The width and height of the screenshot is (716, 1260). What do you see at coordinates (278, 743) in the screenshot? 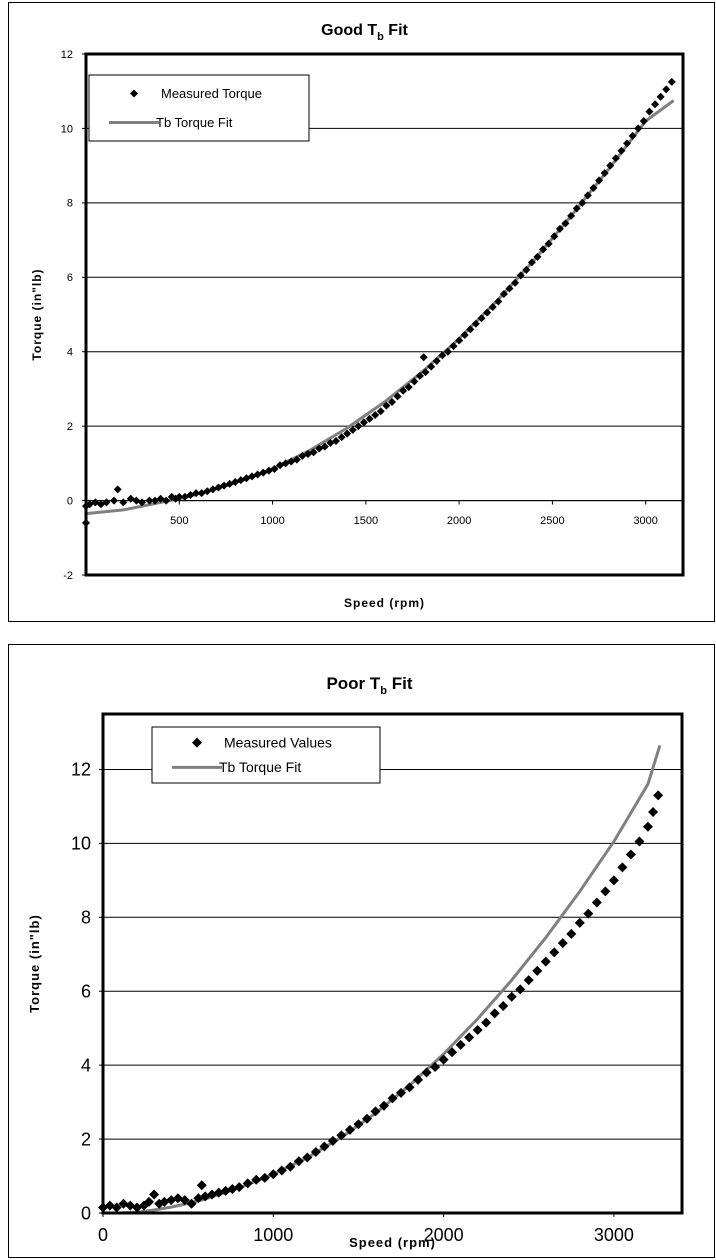
I see `legend-label: Measured Values` at bounding box center [278, 743].